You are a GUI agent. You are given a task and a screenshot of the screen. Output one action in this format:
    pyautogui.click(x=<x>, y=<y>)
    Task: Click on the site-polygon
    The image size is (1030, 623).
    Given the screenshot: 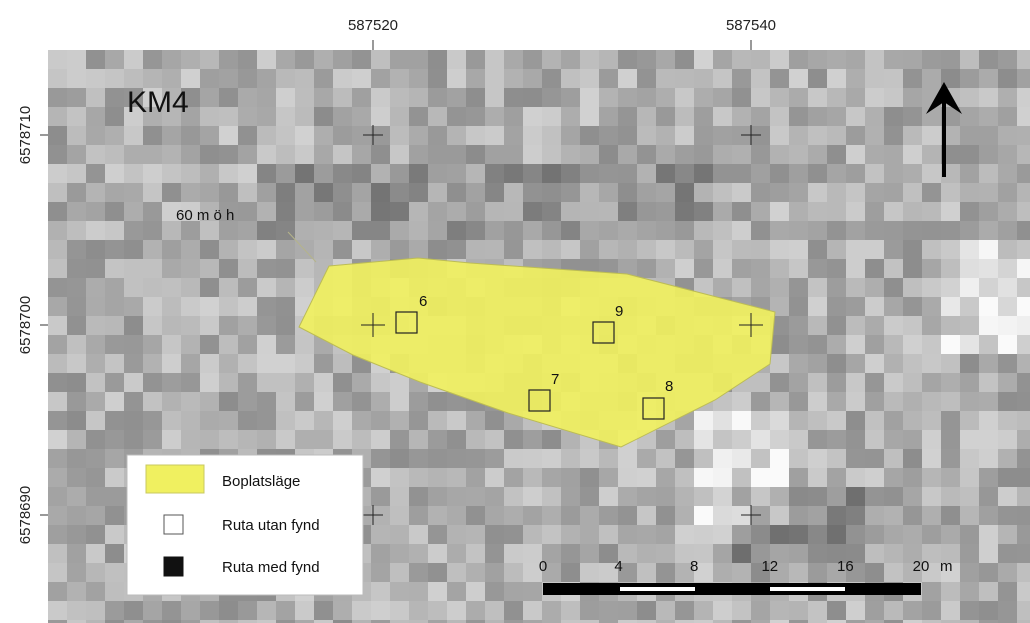 What is the action you would take?
    pyautogui.click(x=537, y=352)
    